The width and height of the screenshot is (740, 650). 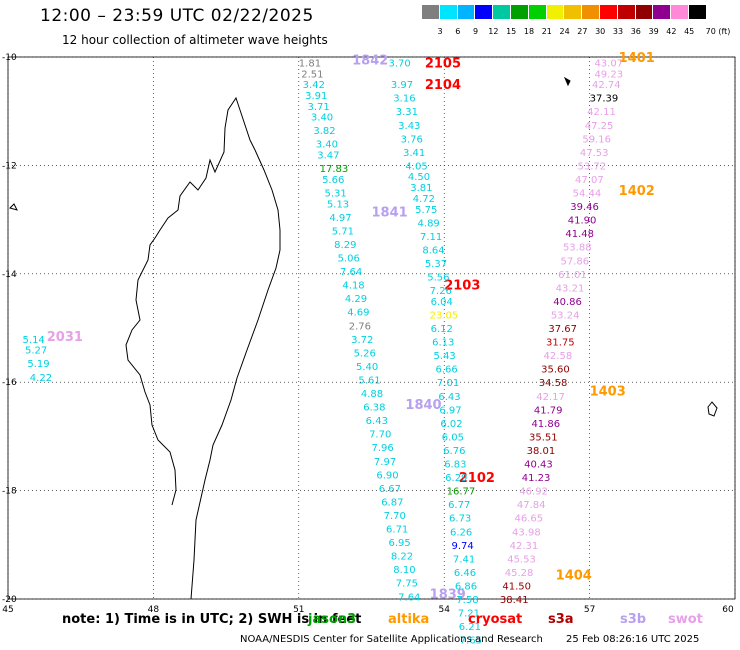 What do you see at coordinates (462, 546) in the screenshot?
I see `wave-height-value: 9.74` at bounding box center [462, 546].